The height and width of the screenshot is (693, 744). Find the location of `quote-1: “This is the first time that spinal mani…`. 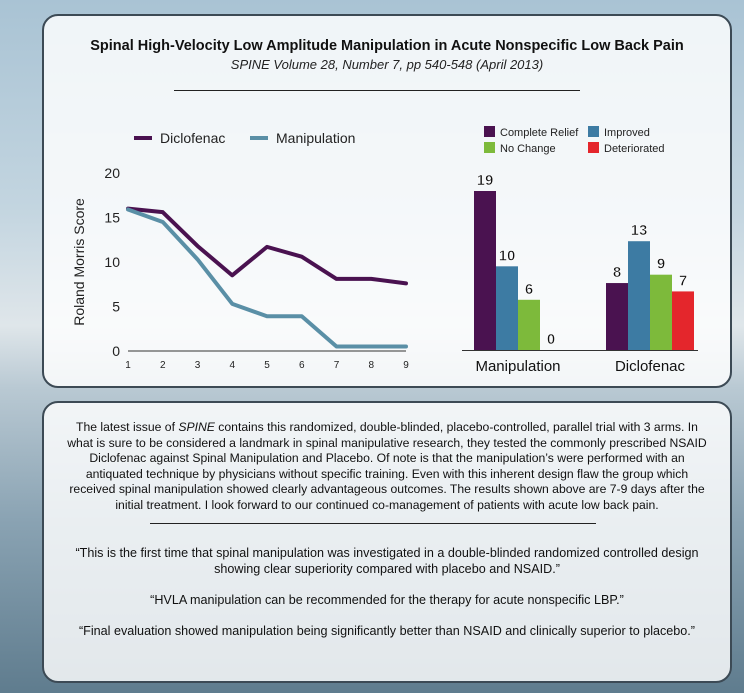

quote-1: “This is the first time that spinal mani… is located at coordinates (387, 561).